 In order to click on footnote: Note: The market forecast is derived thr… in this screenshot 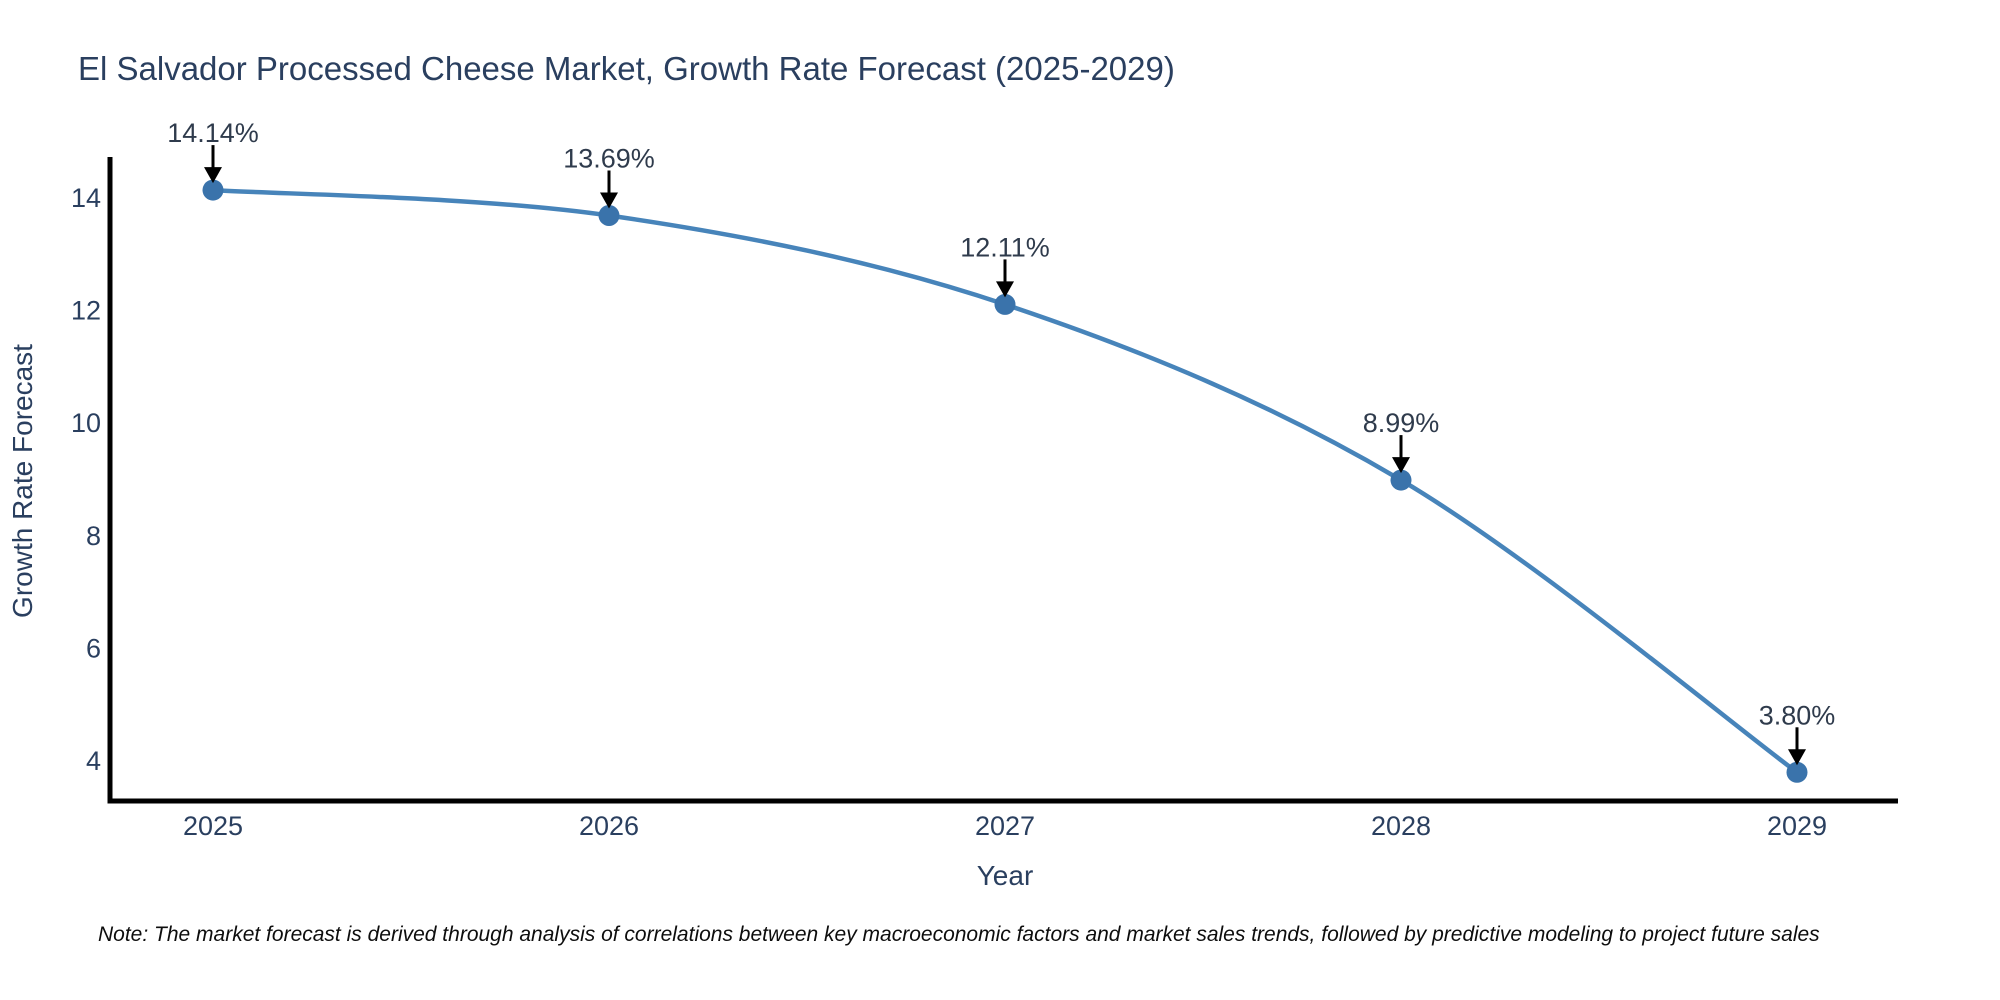, I will do `click(959, 934)`.